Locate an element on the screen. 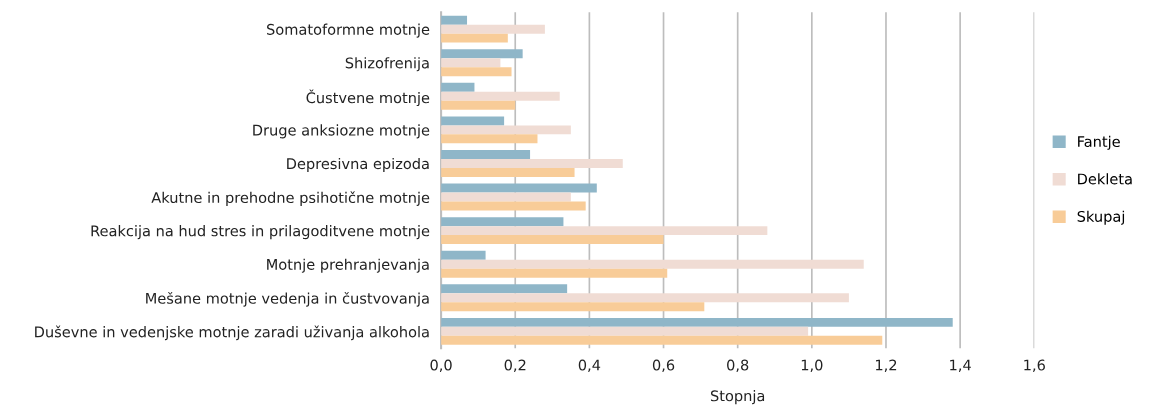 The height and width of the screenshot is (412, 1170). x-tick-label: 0,0 is located at coordinates (441, 366).